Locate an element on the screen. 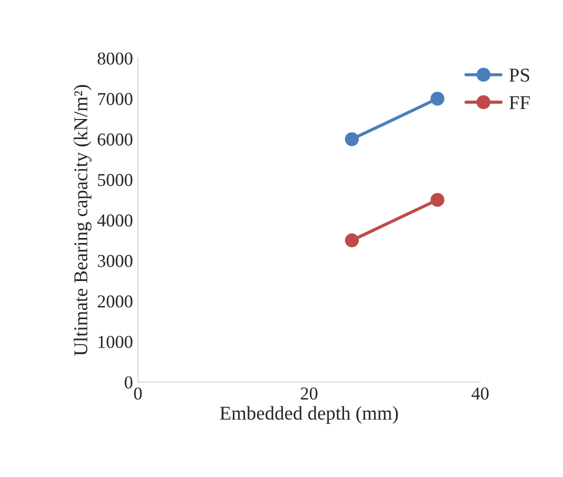  y-tick-label: 2000 is located at coordinates (115, 301).